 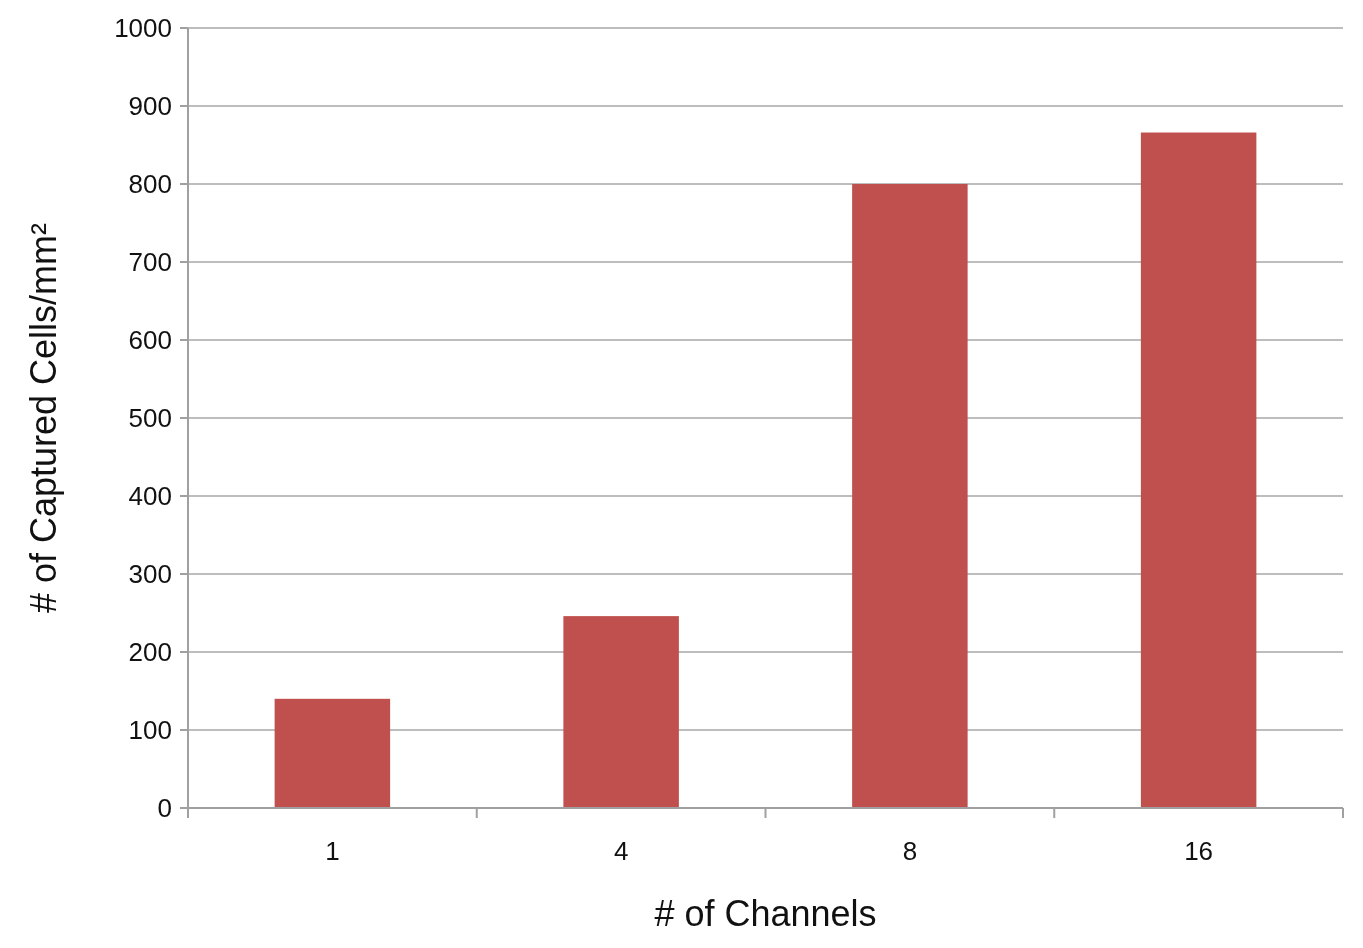 I want to click on y-tick-label: 900, so click(x=150, y=106).